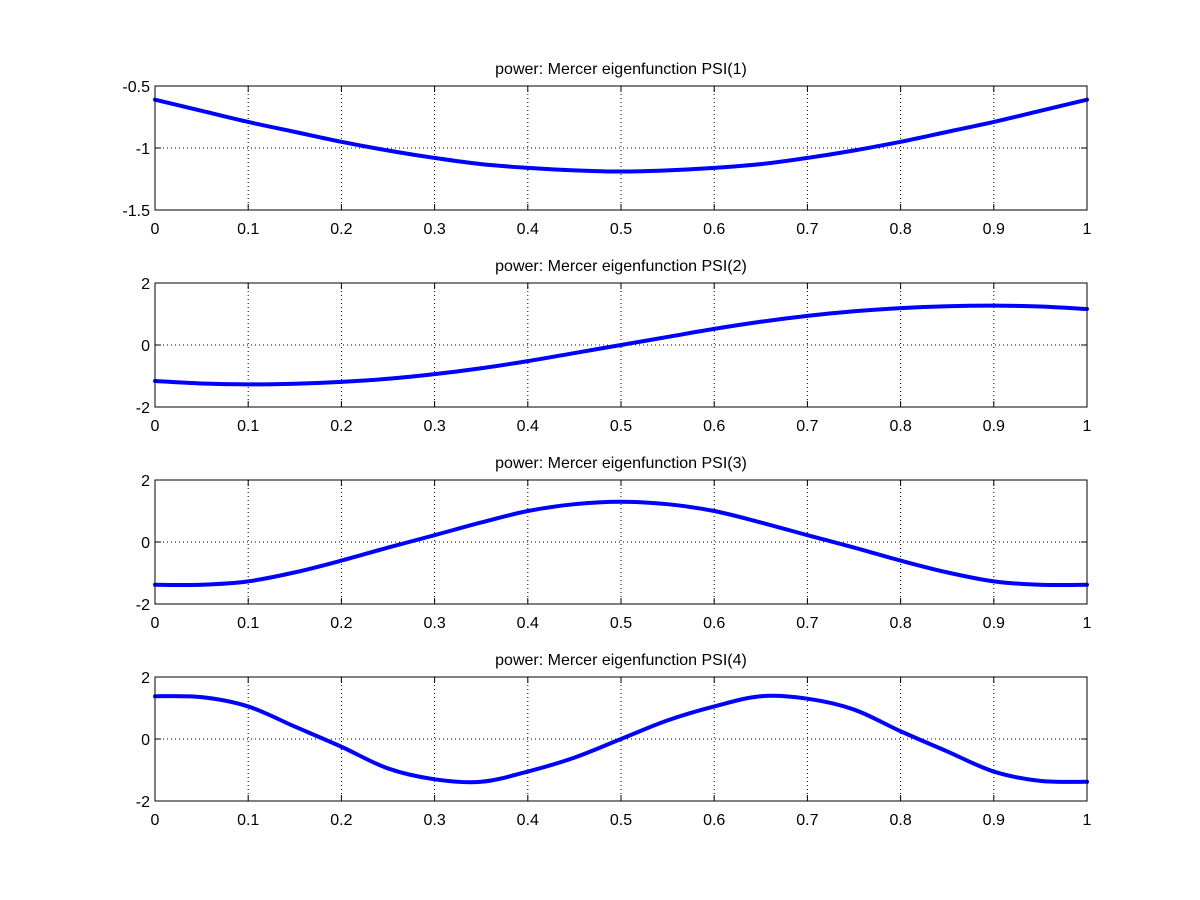  I want to click on subplot-title: power: Mercer eigenfunction PSI(3), so click(621, 463).